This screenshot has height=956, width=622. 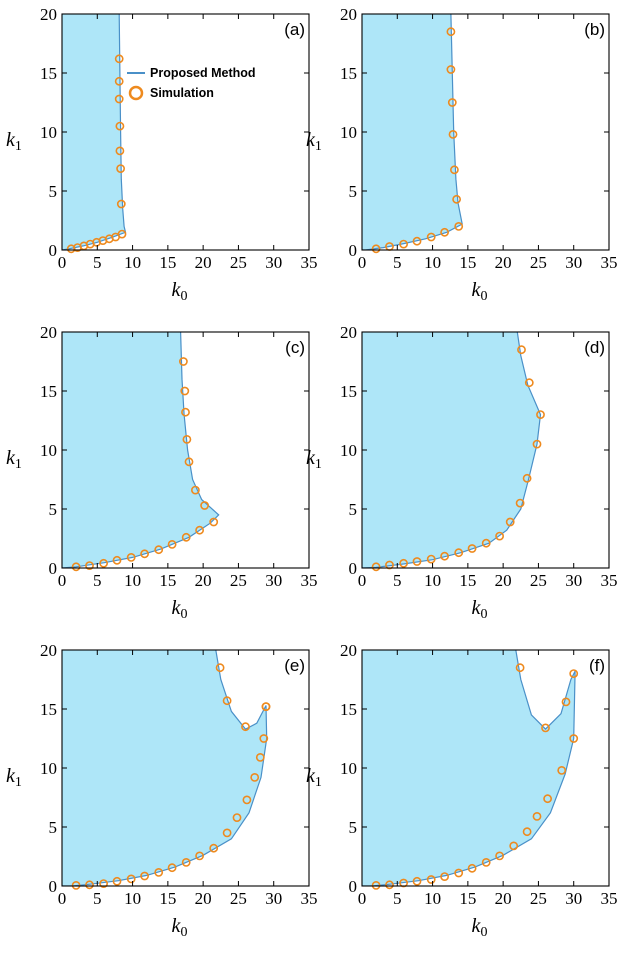 What do you see at coordinates (182, 93) in the screenshot?
I see `legend-marker-label: Simulation` at bounding box center [182, 93].